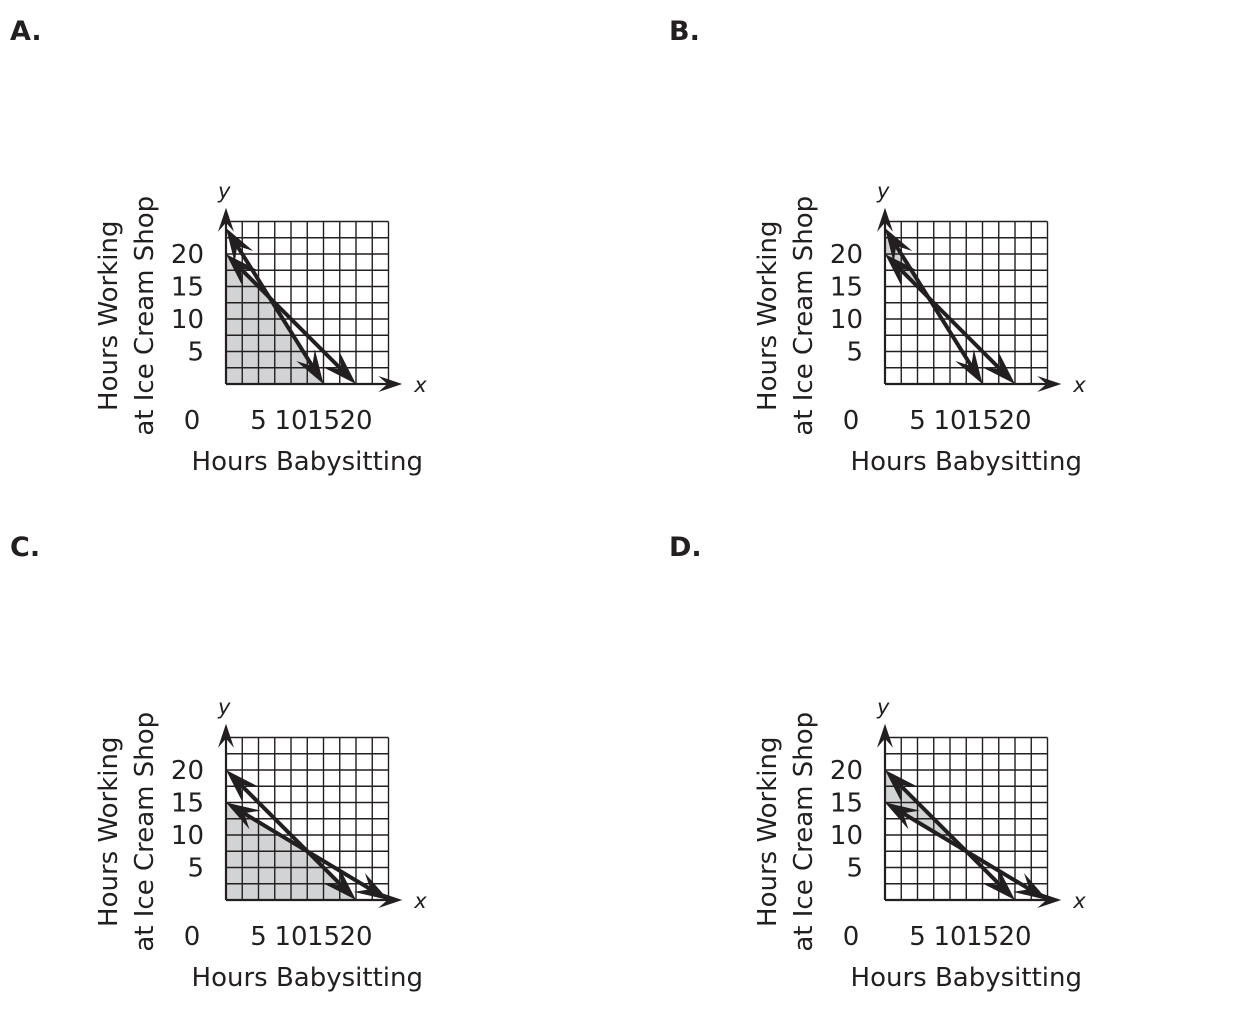 This screenshot has width=1250, height=1016. I want to click on y-tick-label-b: 10, so click(846, 320).